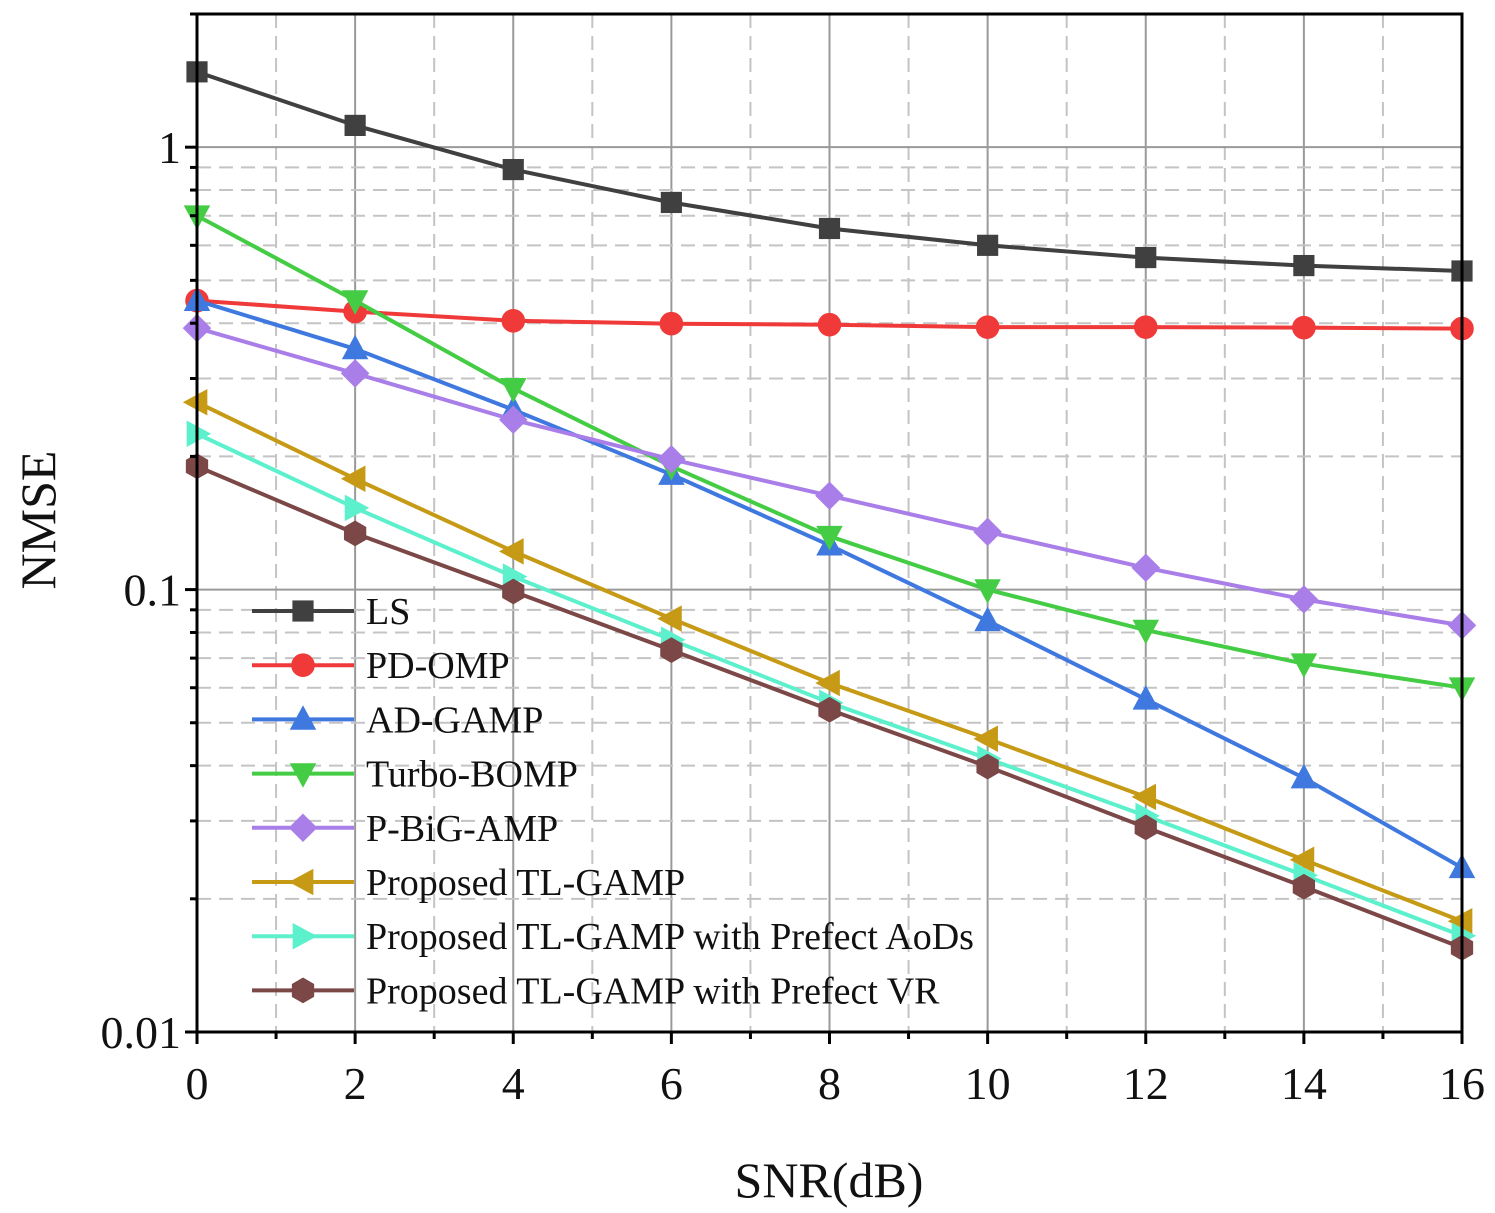 Image resolution: width=1495 pixels, height=1213 pixels. Describe the element at coordinates (653, 991) in the screenshot. I see `legend-label-7: Proposed TL-GAMP with Prefect VR` at that location.